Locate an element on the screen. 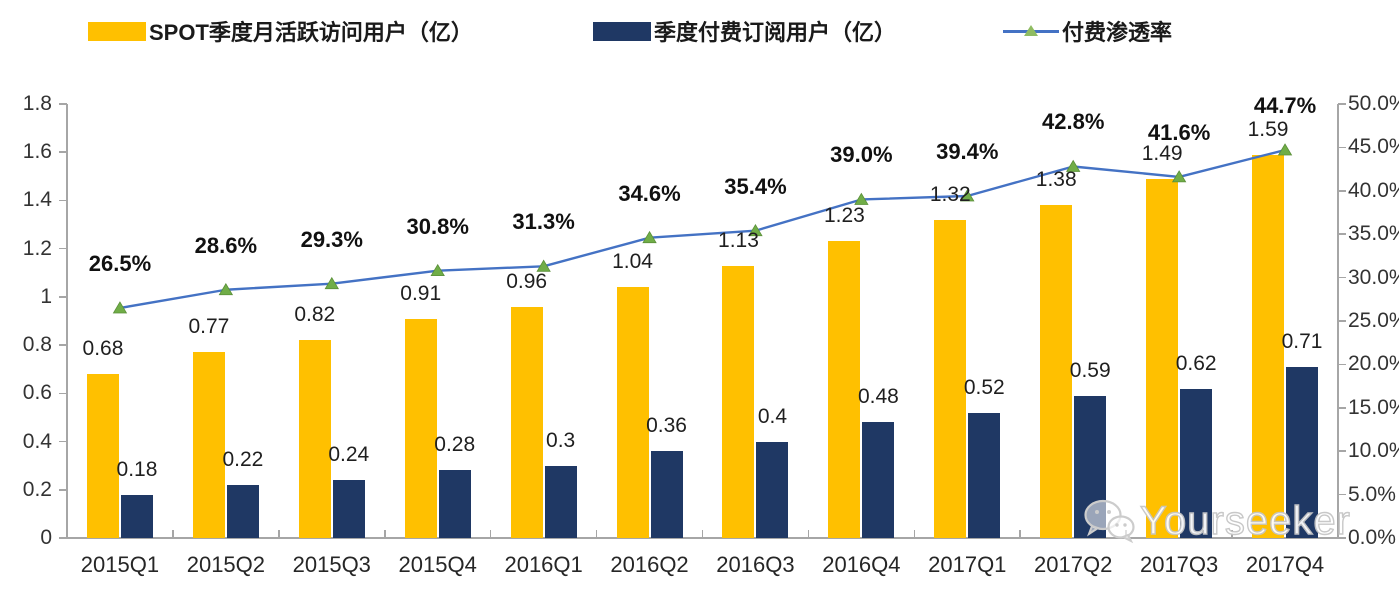 This screenshot has height=596, width=1399. watermark: Yourseeker is located at coordinates (1216, 521).